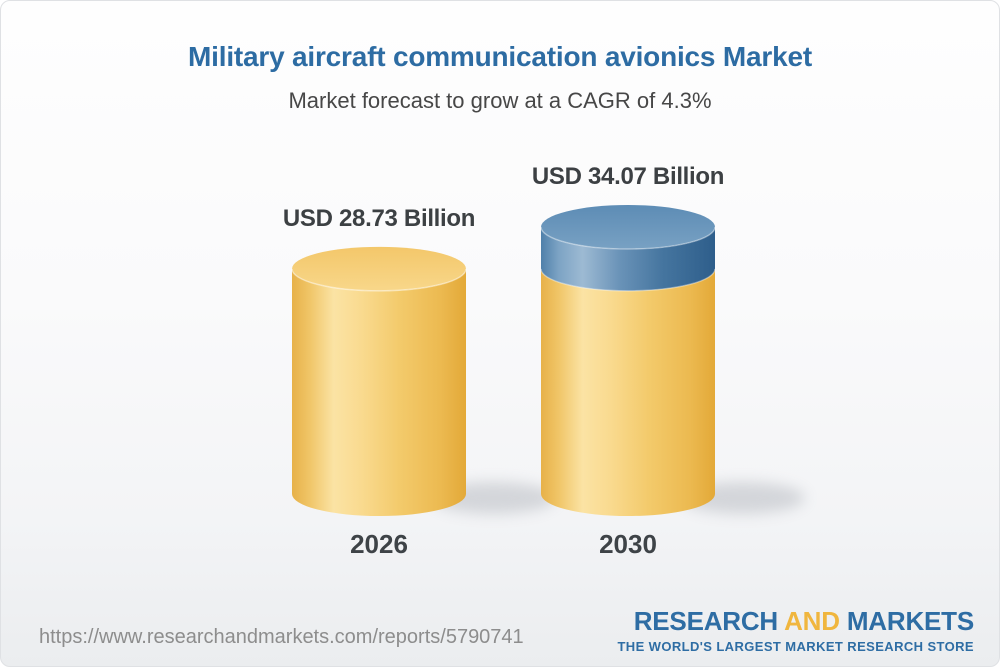 This screenshot has width=1000, height=667. What do you see at coordinates (628, 392) in the screenshot?
I see `cylinder-body-2030` at bounding box center [628, 392].